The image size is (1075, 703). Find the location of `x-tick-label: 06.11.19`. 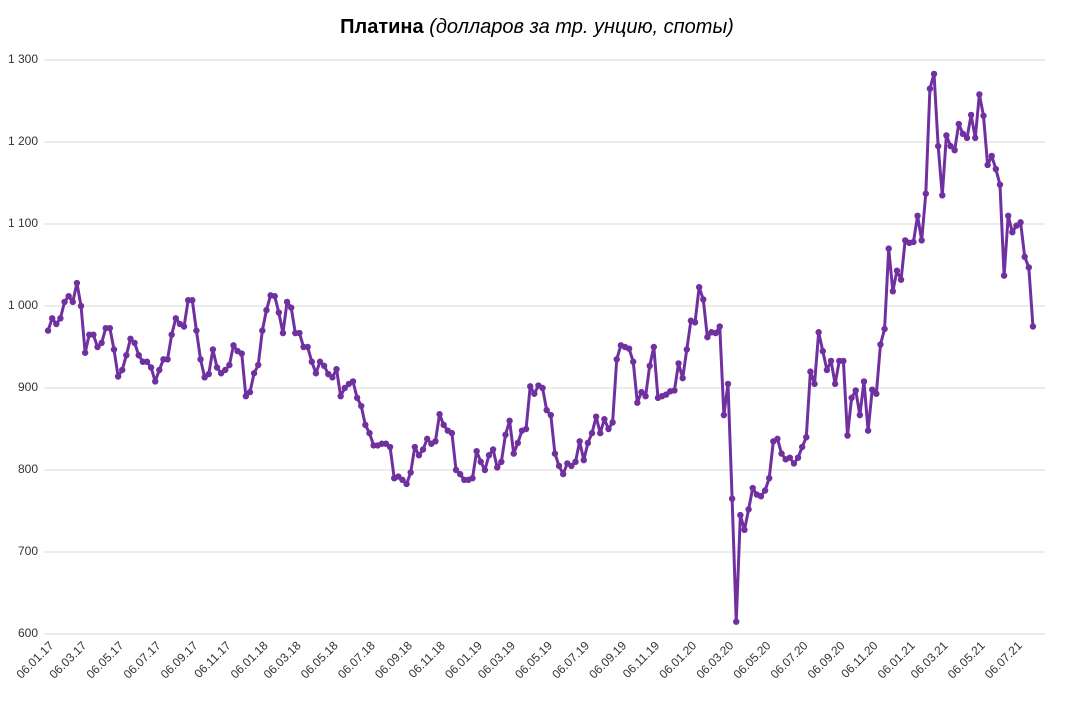

x-tick-label: 06.11.19 is located at coordinates (641, 659).